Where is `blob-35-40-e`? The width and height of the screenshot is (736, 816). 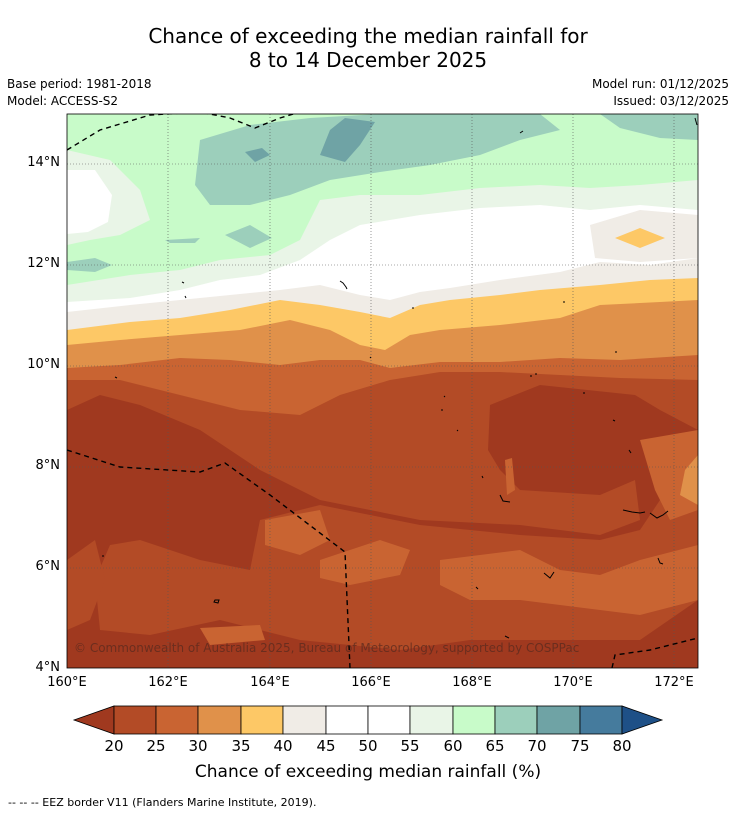
blob-35-40-e is located at coordinates (689, 480).